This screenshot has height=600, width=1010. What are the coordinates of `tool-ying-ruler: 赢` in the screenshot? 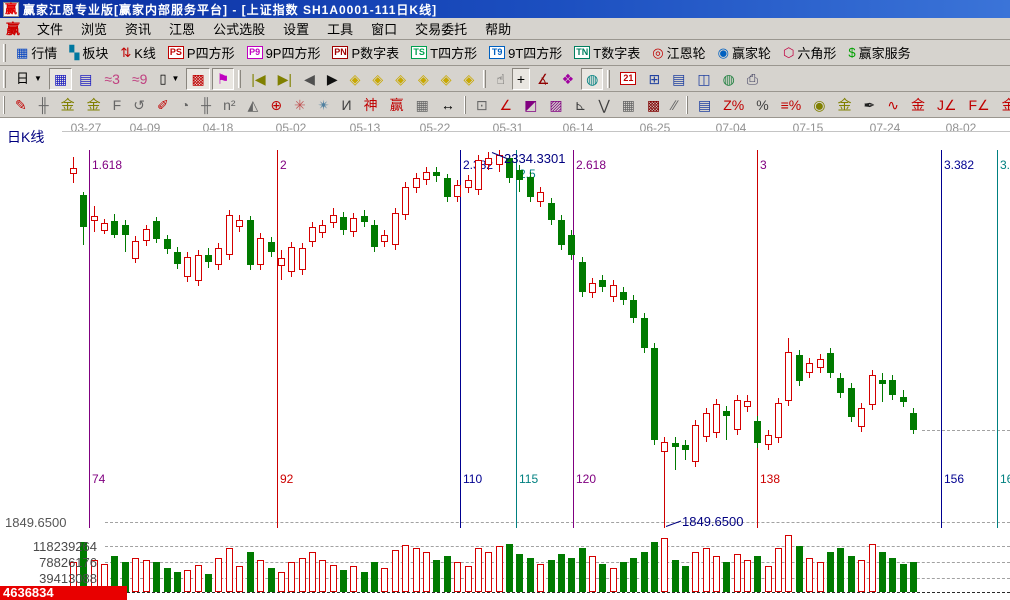 It's located at (397, 105).